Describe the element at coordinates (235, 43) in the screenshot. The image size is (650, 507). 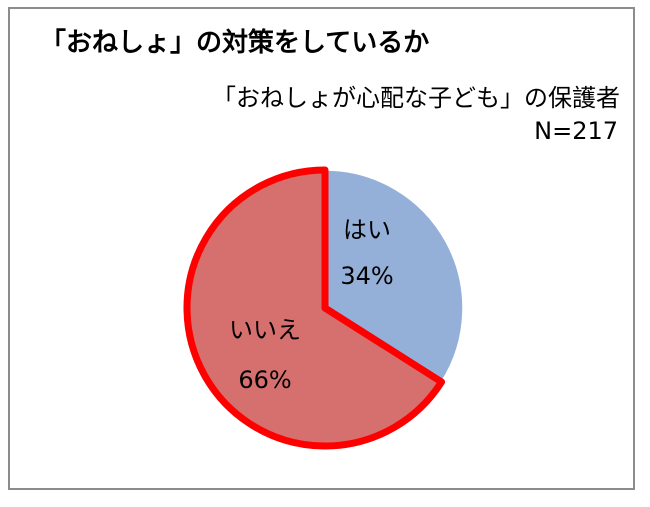
I see `chart-title: 「おねしょ」の対策をしているか` at that location.